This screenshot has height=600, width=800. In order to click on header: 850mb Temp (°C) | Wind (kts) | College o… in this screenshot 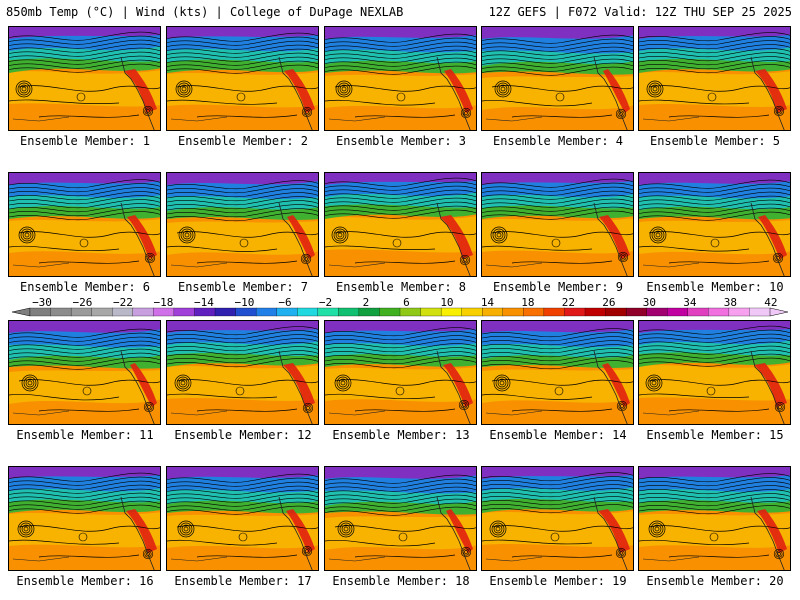, I will do `click(400, 11)`.